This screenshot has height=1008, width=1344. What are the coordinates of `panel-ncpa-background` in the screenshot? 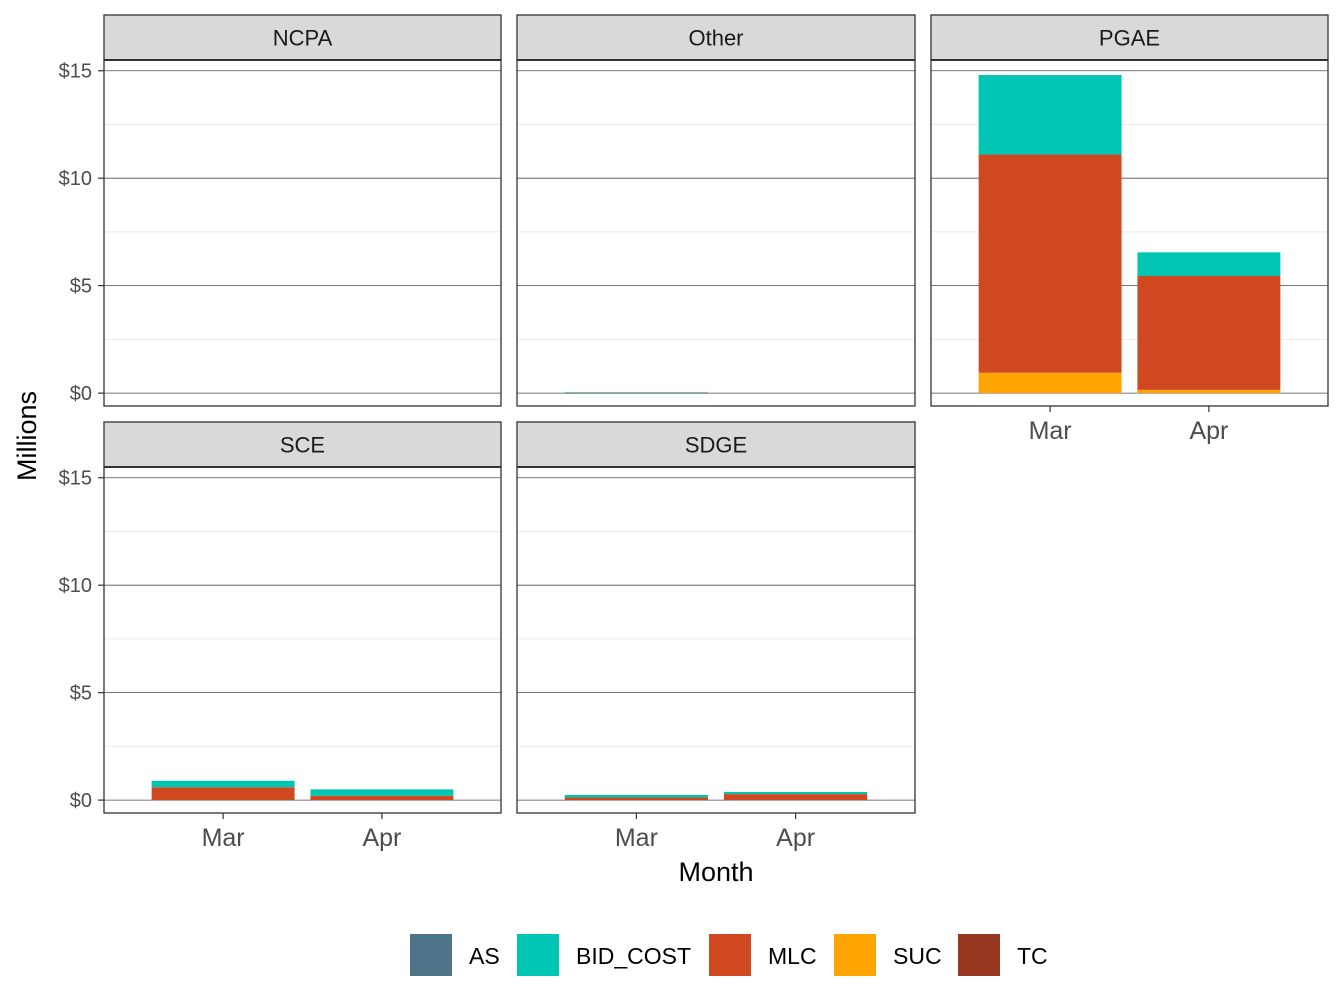 It's located at (302, 233).